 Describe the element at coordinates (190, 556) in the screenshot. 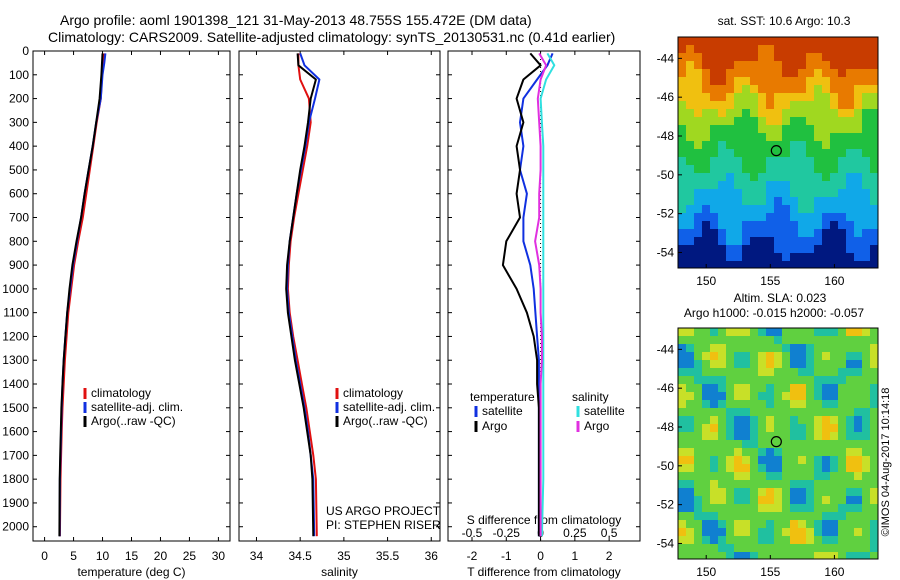

I see `x-tick-label: 25` at that location.